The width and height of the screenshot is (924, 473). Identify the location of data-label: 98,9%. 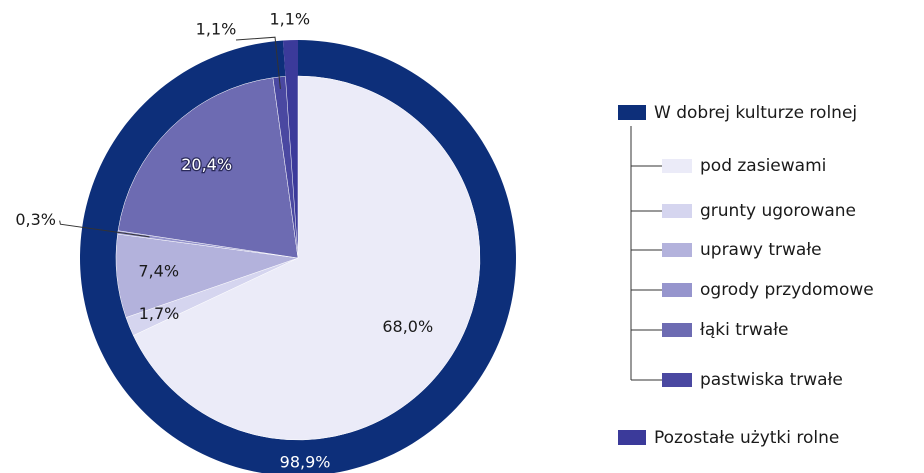
(305, 461).